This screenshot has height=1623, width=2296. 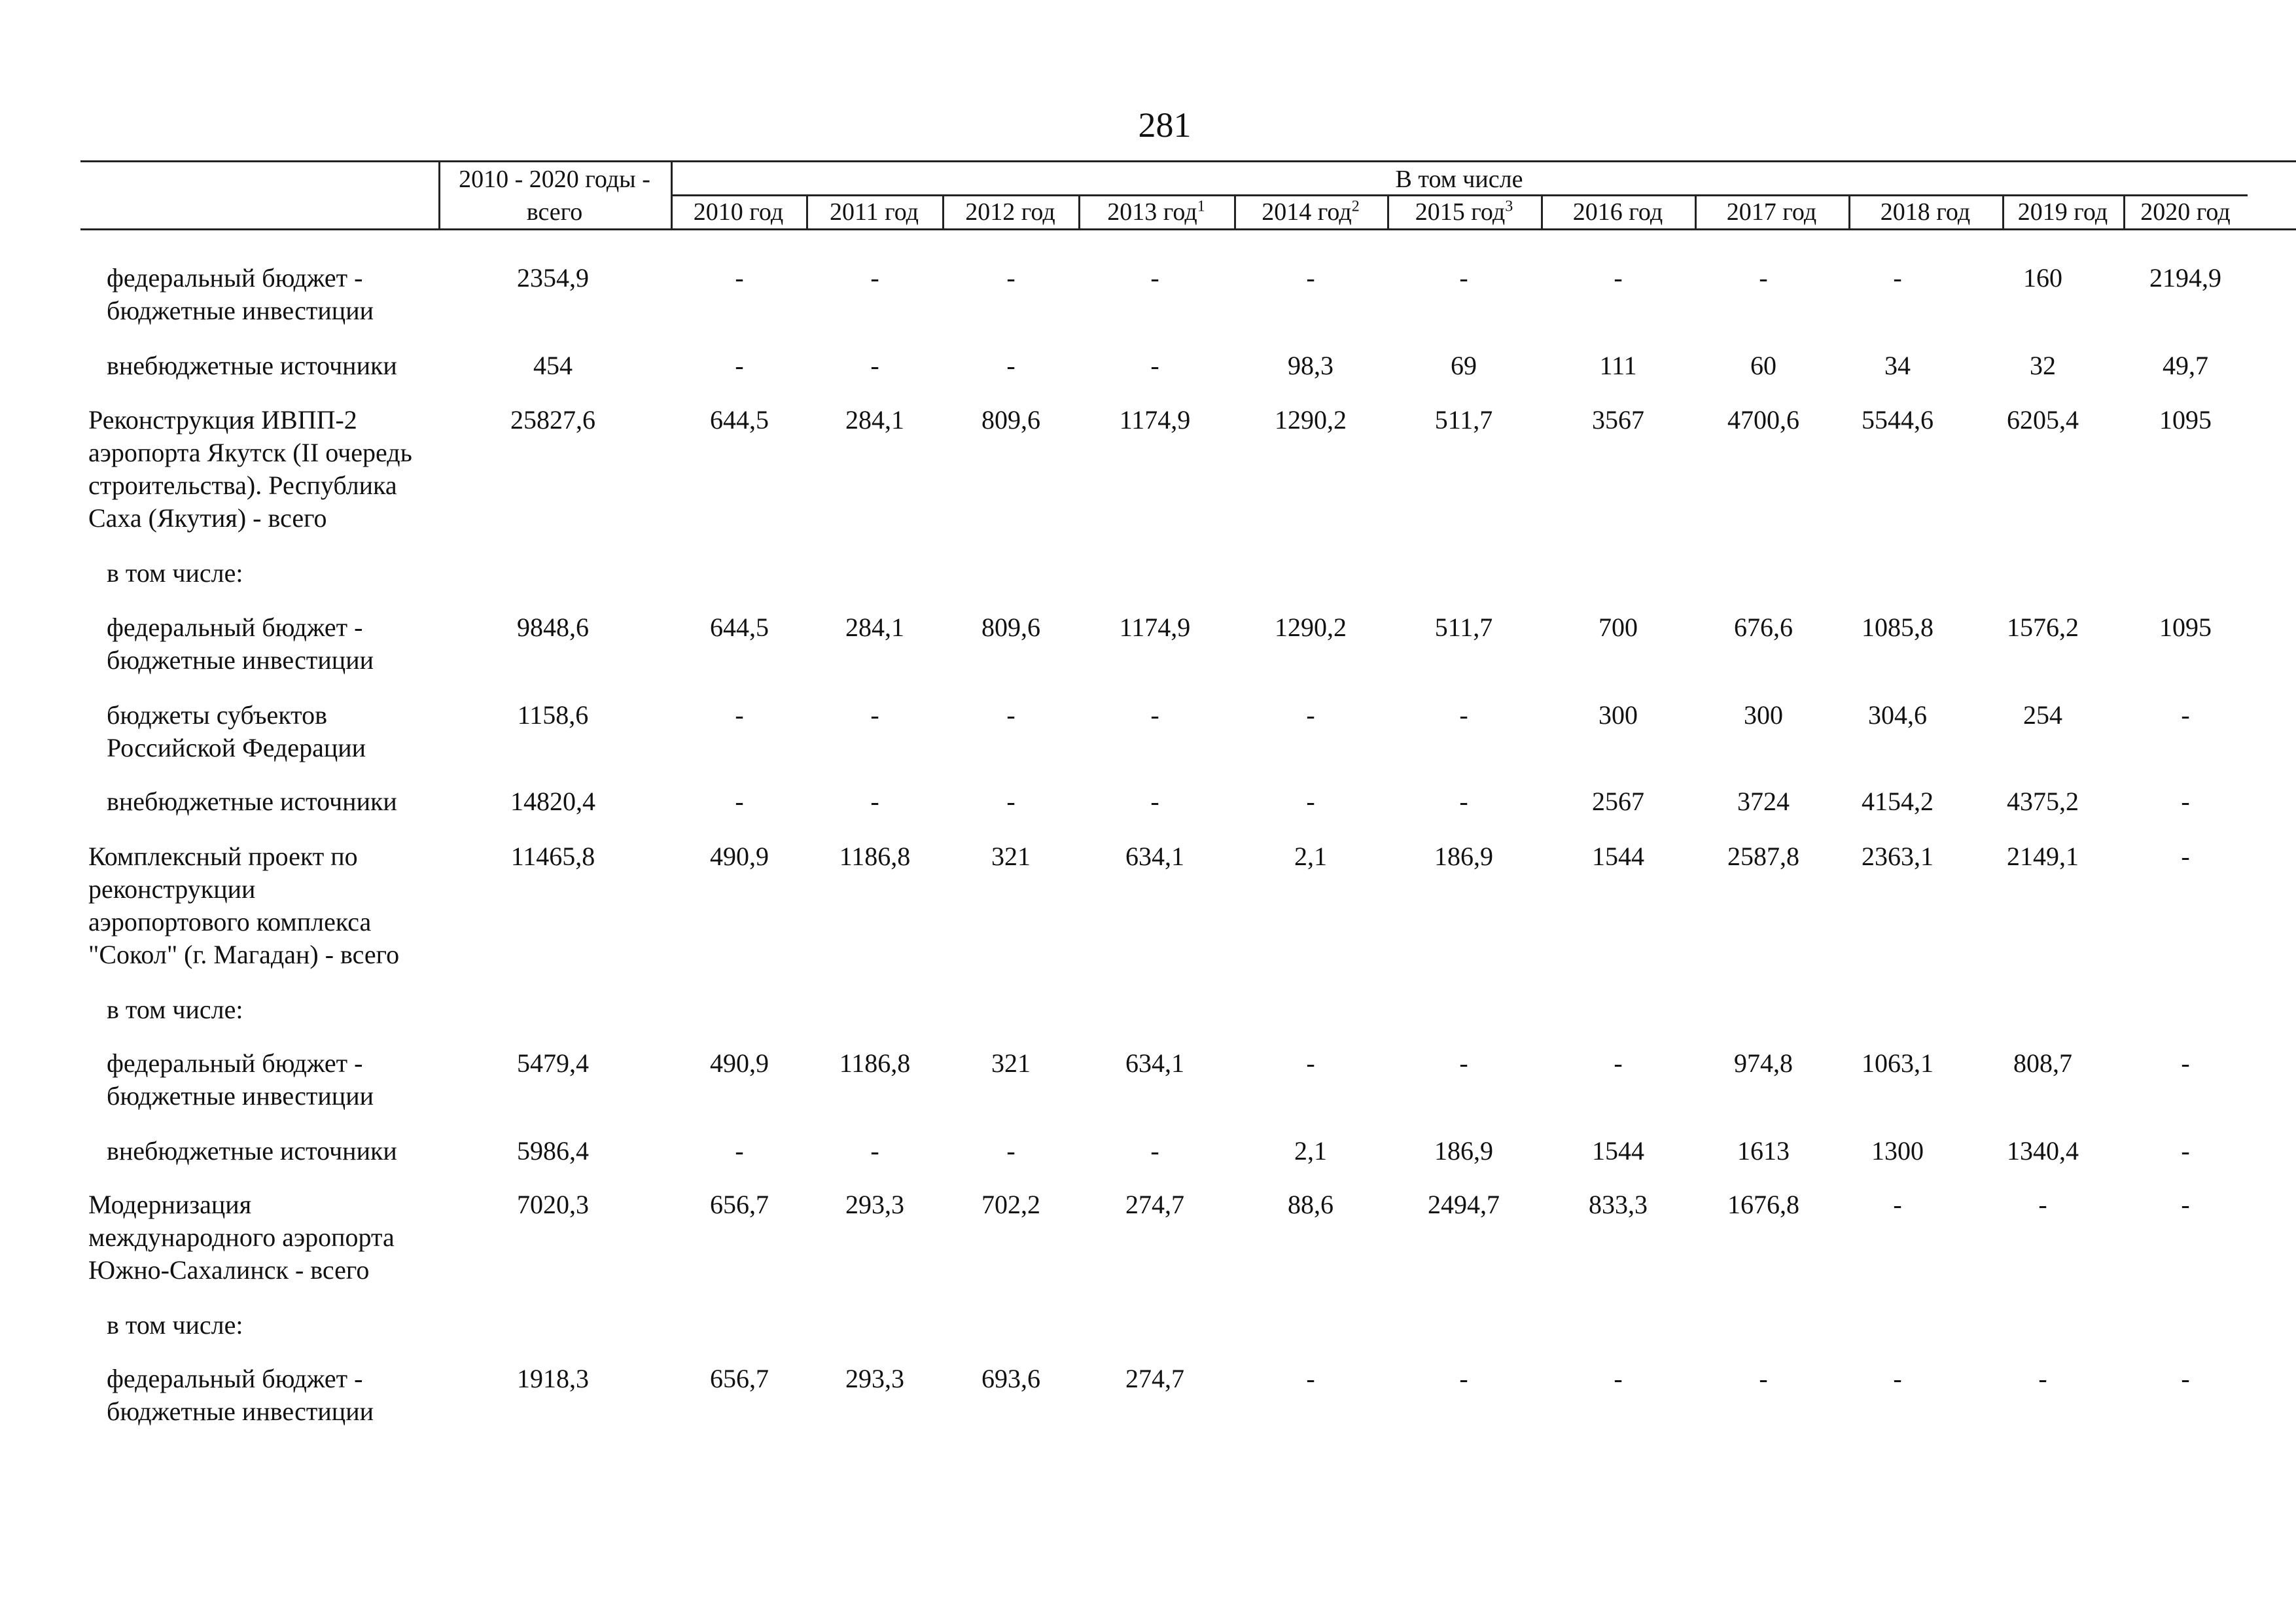 I want to click on row-value: 2,1, so click(x=1310, y=1151).